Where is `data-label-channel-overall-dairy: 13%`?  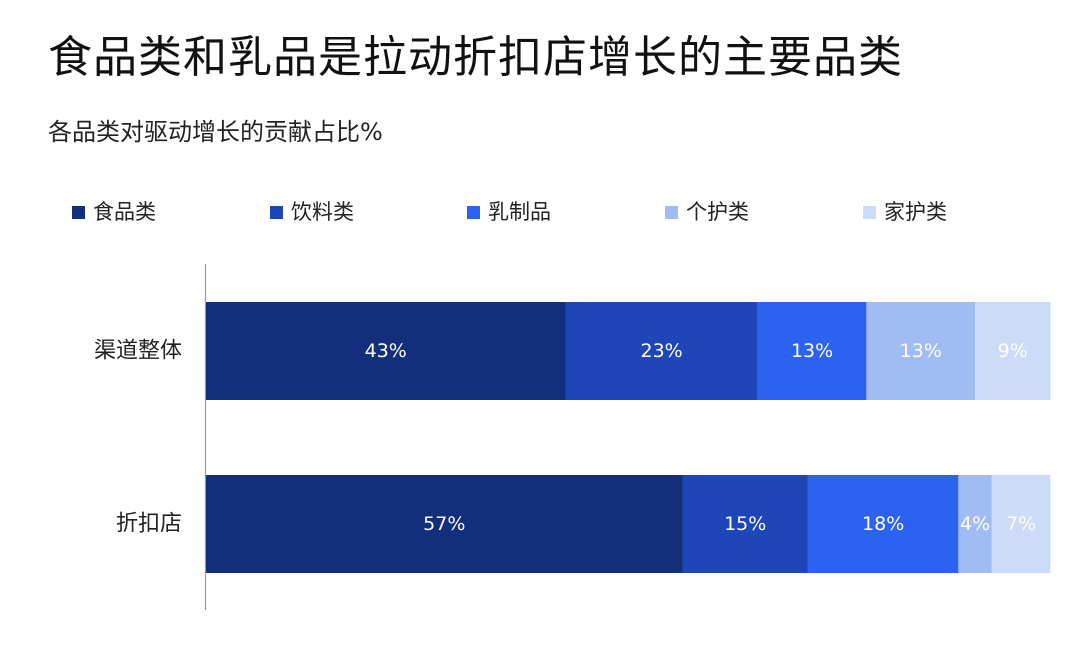 data-label-channel-overall-dairy: 13% is located at coordinates (812, 351).